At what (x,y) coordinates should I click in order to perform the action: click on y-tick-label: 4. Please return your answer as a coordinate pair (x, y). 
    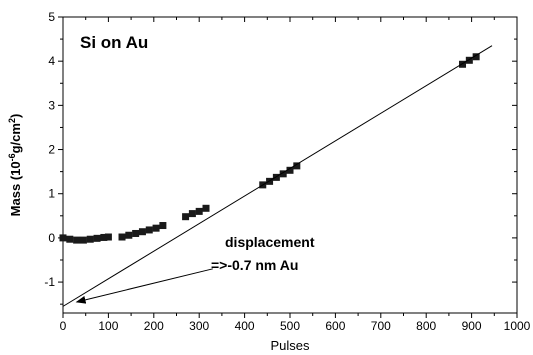
    Looking at the image, I should click on (51, 61).